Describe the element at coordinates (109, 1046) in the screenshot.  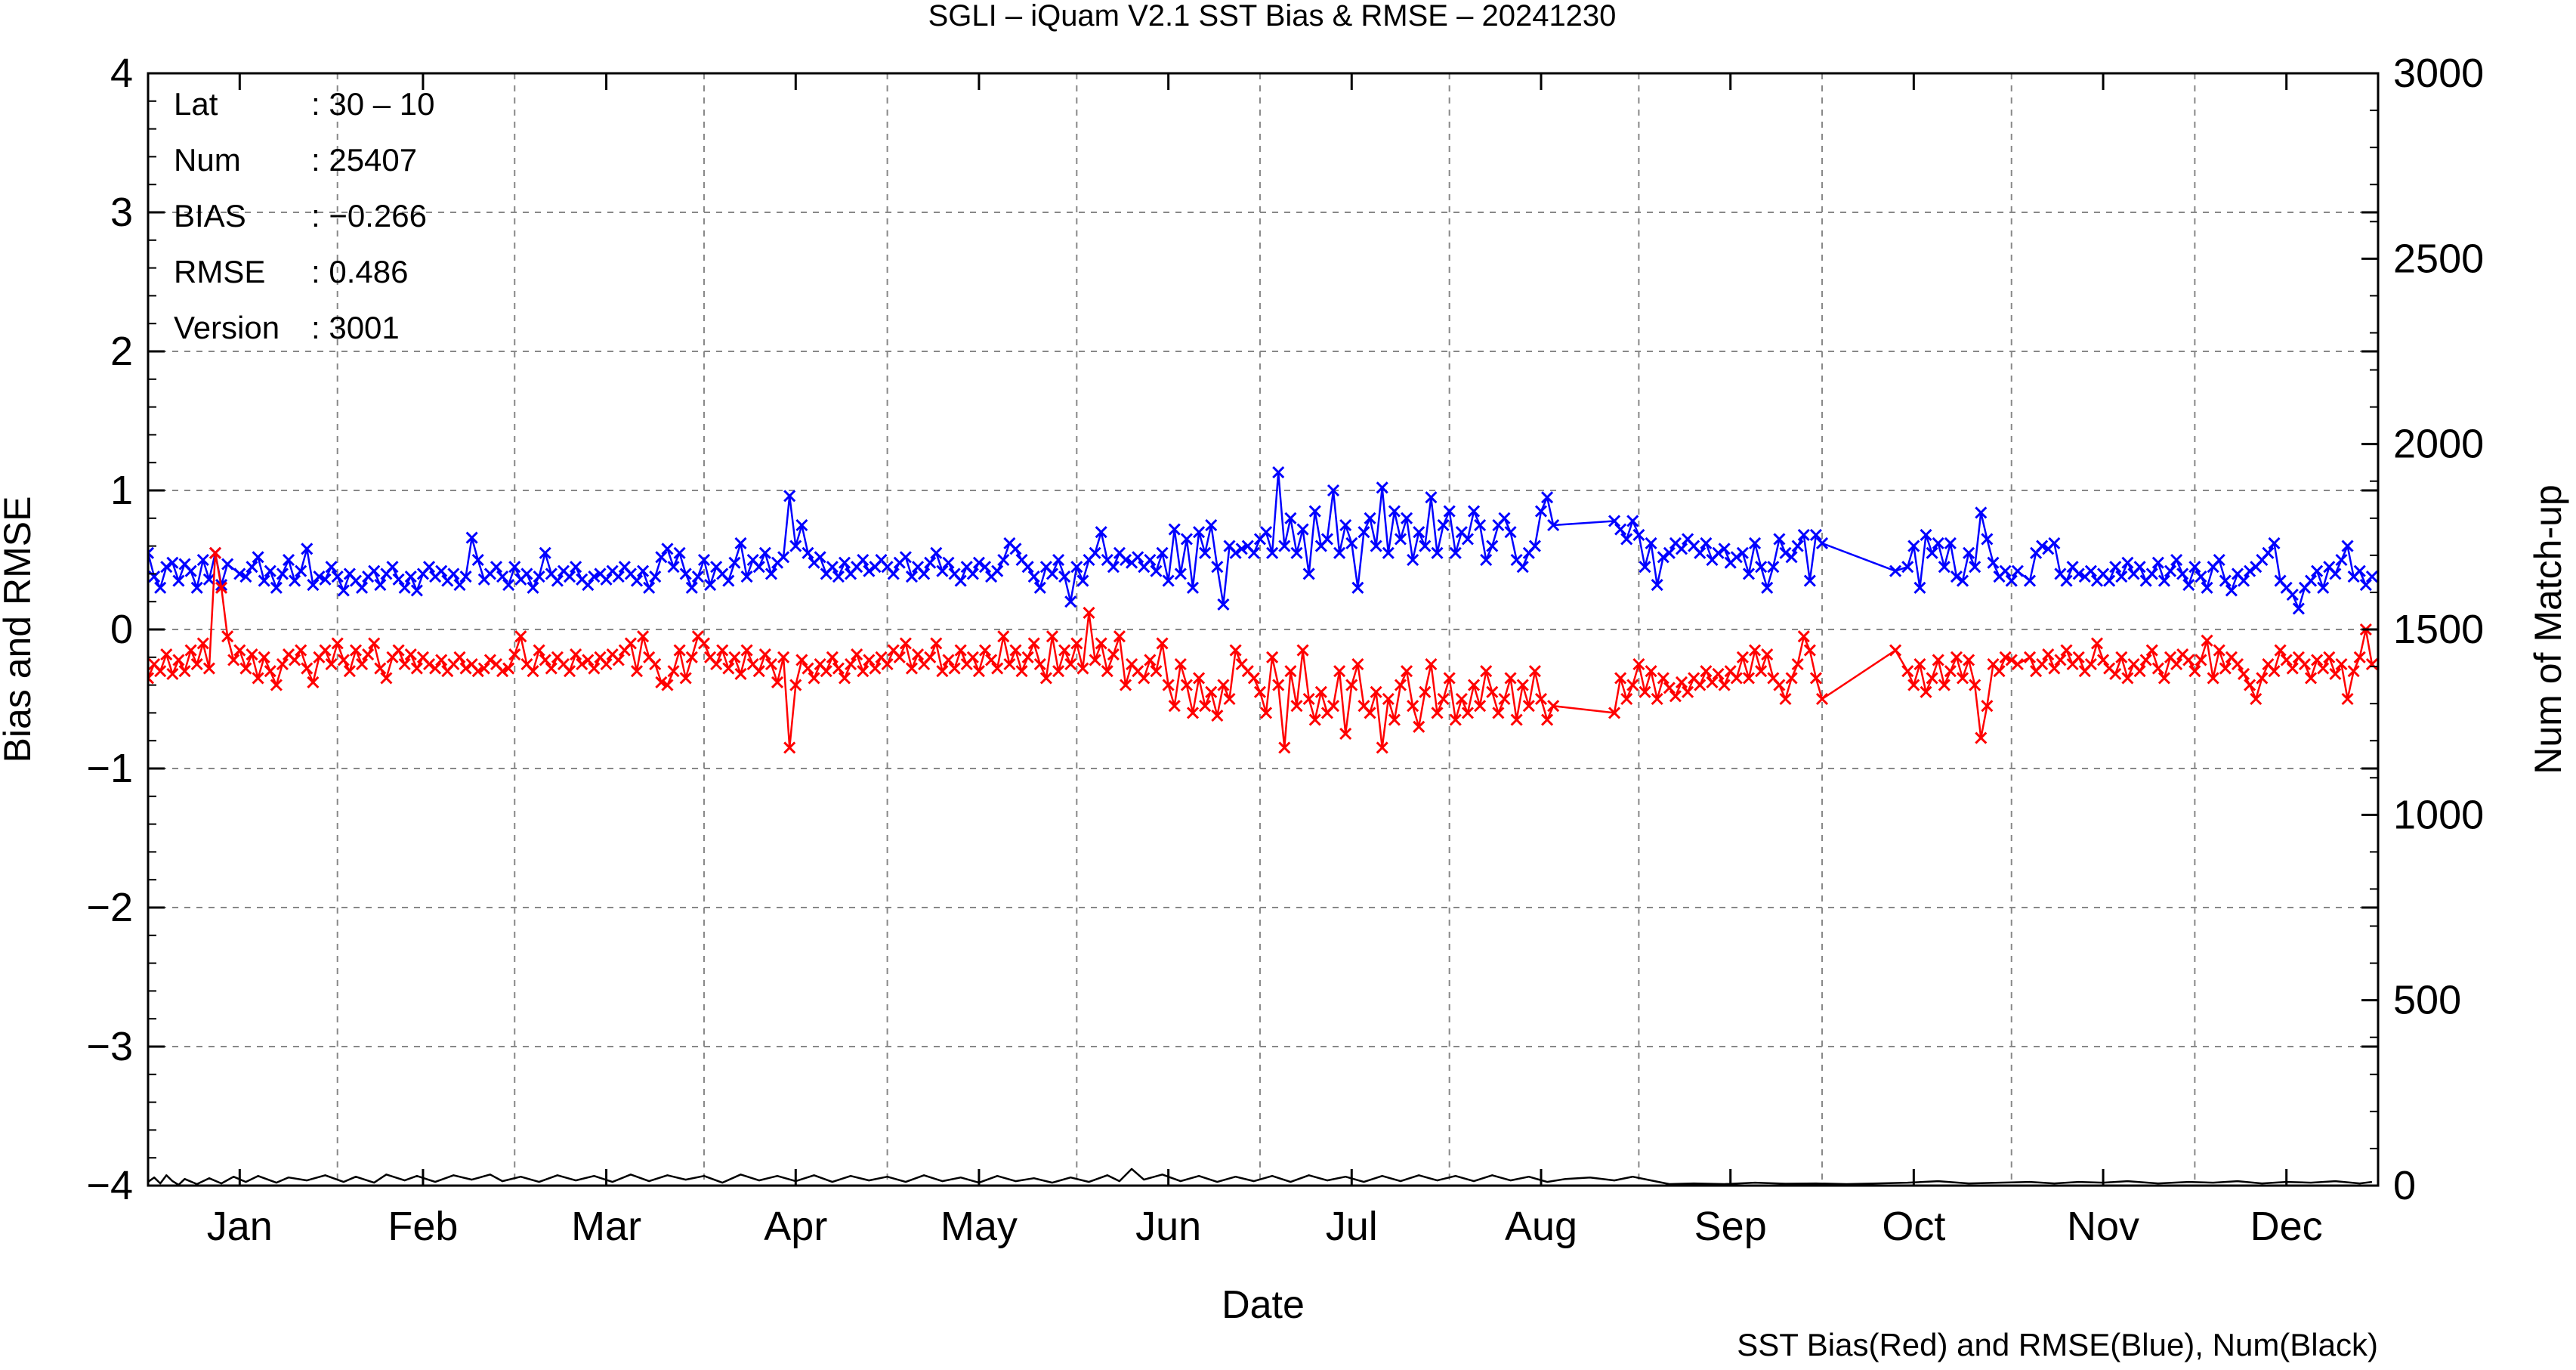
I see `y-tick-label: −3` at that location.